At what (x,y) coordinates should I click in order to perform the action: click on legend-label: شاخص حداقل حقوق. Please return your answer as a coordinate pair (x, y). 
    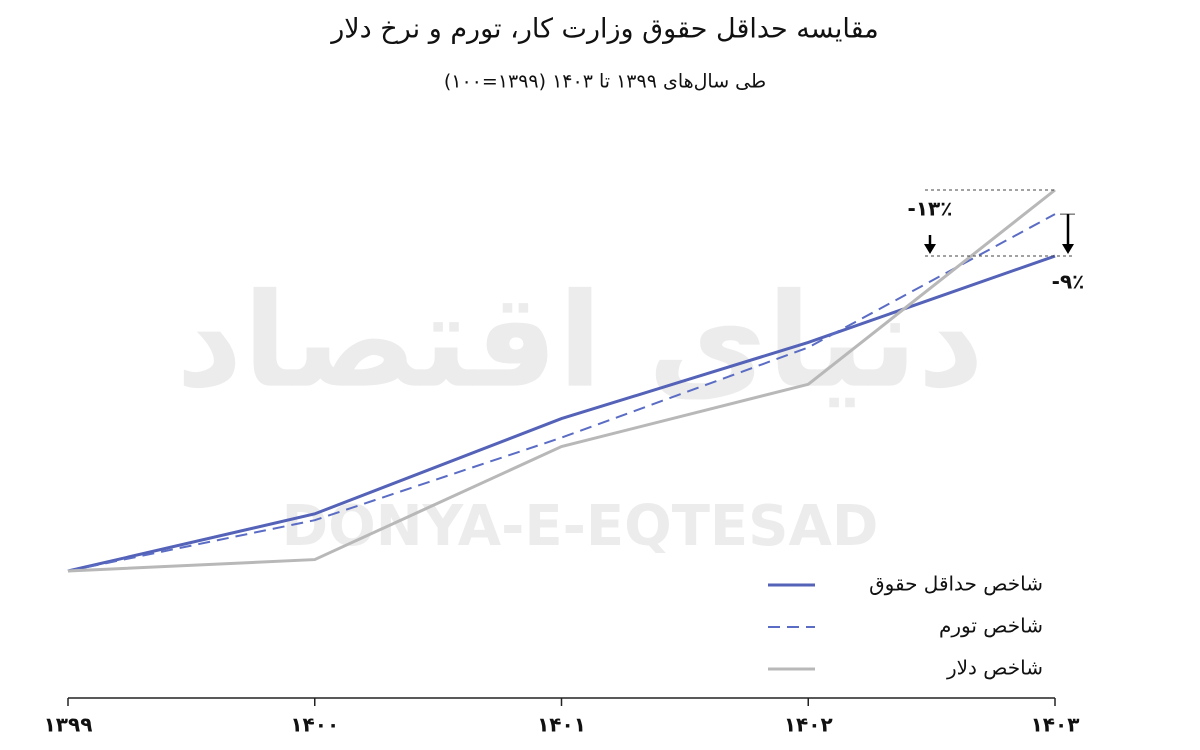
    Looking at the image, I should click on (956, 584).